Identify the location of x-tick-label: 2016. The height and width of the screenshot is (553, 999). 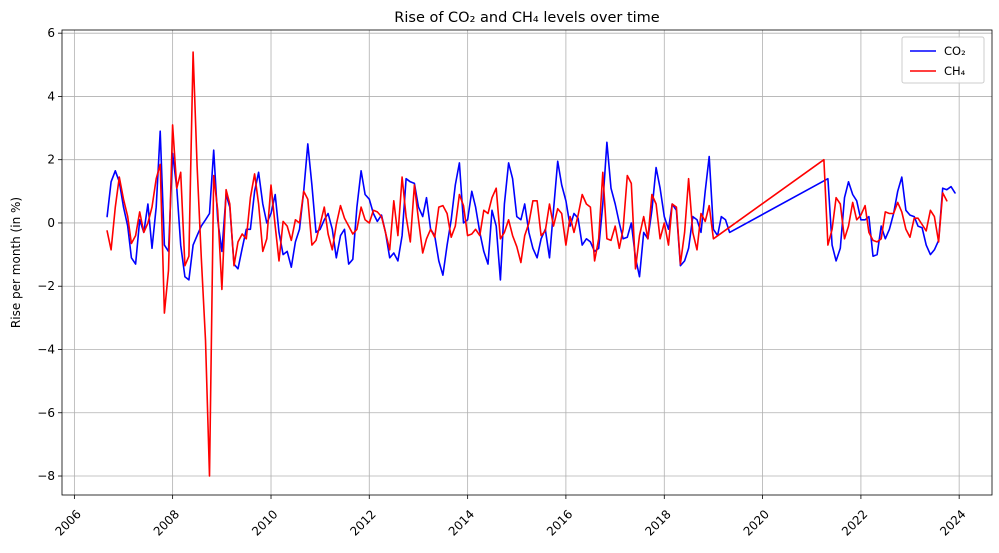
(559, 522).